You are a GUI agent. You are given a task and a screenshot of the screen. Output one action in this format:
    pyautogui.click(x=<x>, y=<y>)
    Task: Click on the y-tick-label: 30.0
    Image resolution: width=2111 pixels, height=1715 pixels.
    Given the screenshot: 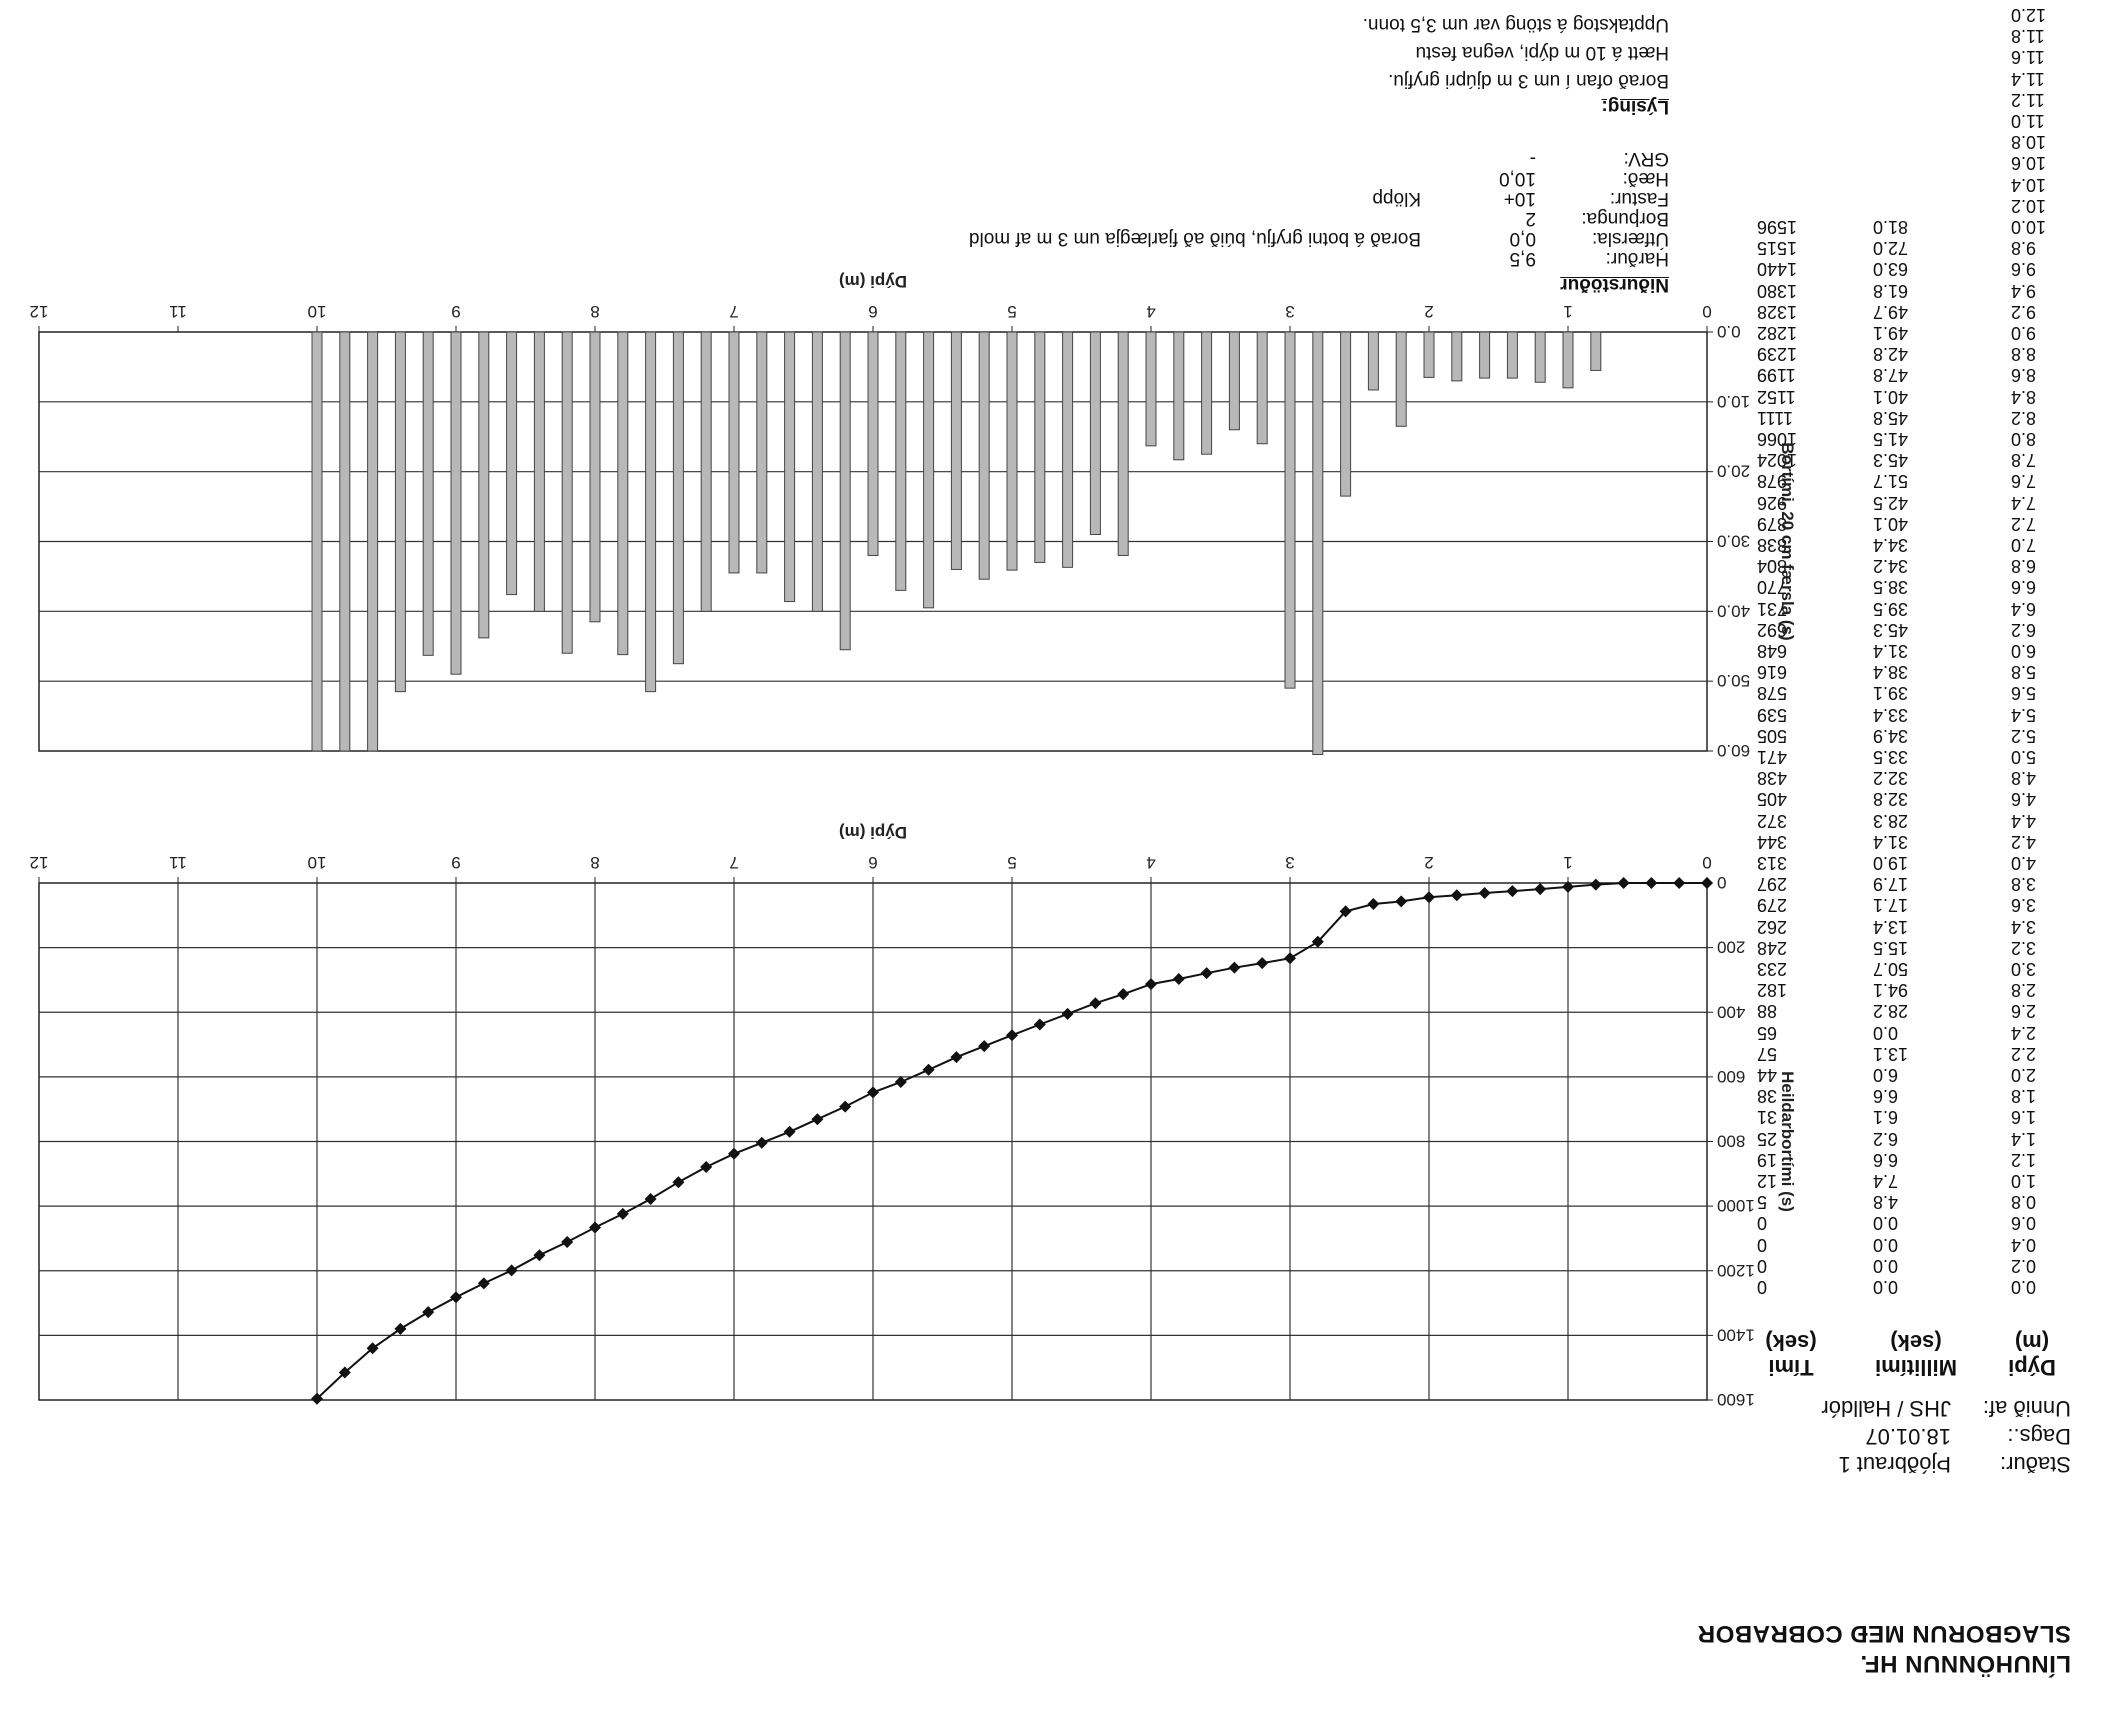 What is the action you would take?
    pyautogui.click(x=1733, y=541)
    